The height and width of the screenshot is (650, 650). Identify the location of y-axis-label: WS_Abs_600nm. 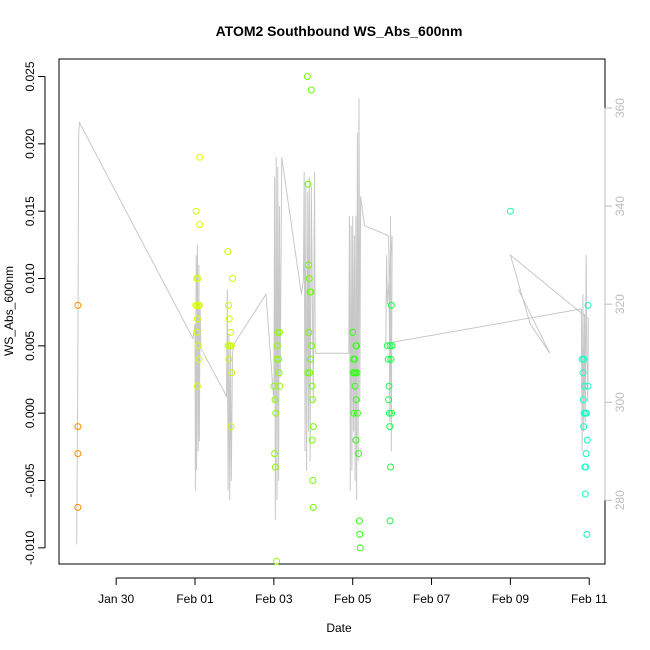
(9, 311).